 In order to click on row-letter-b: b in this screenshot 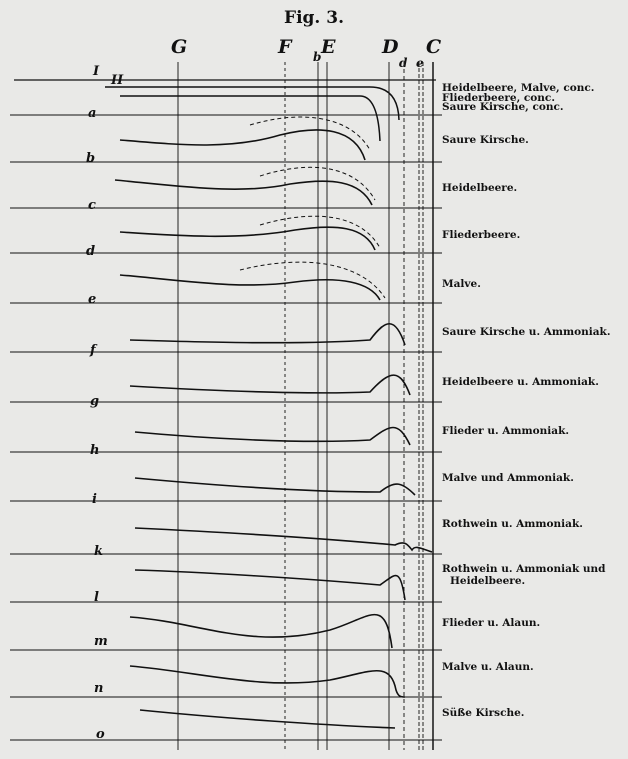, I will do `click(91, 158)`.